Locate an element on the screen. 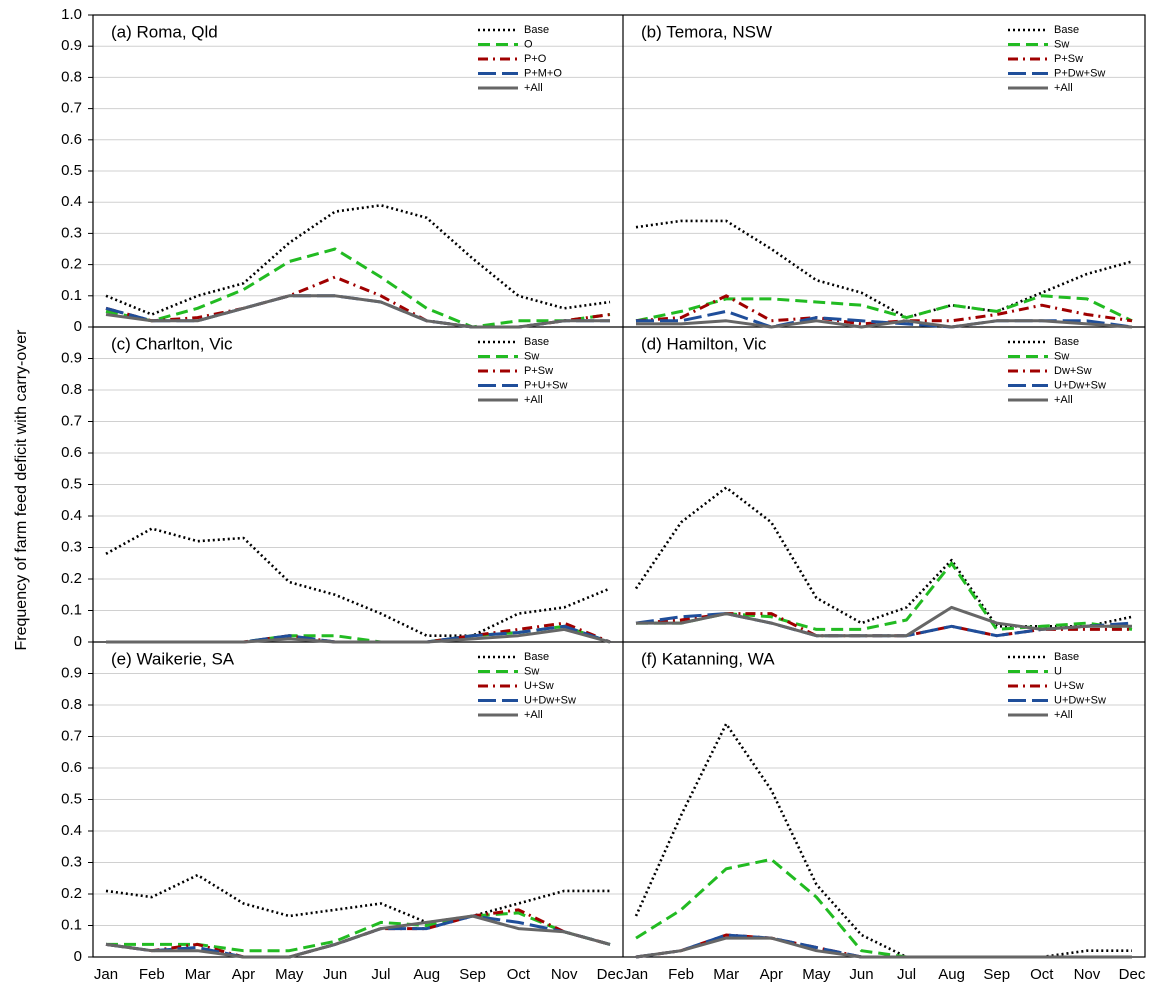 This screenshot has width=1150, height=989. panel-title: (f) Katanning, WA is located at coordinates (708, 658).